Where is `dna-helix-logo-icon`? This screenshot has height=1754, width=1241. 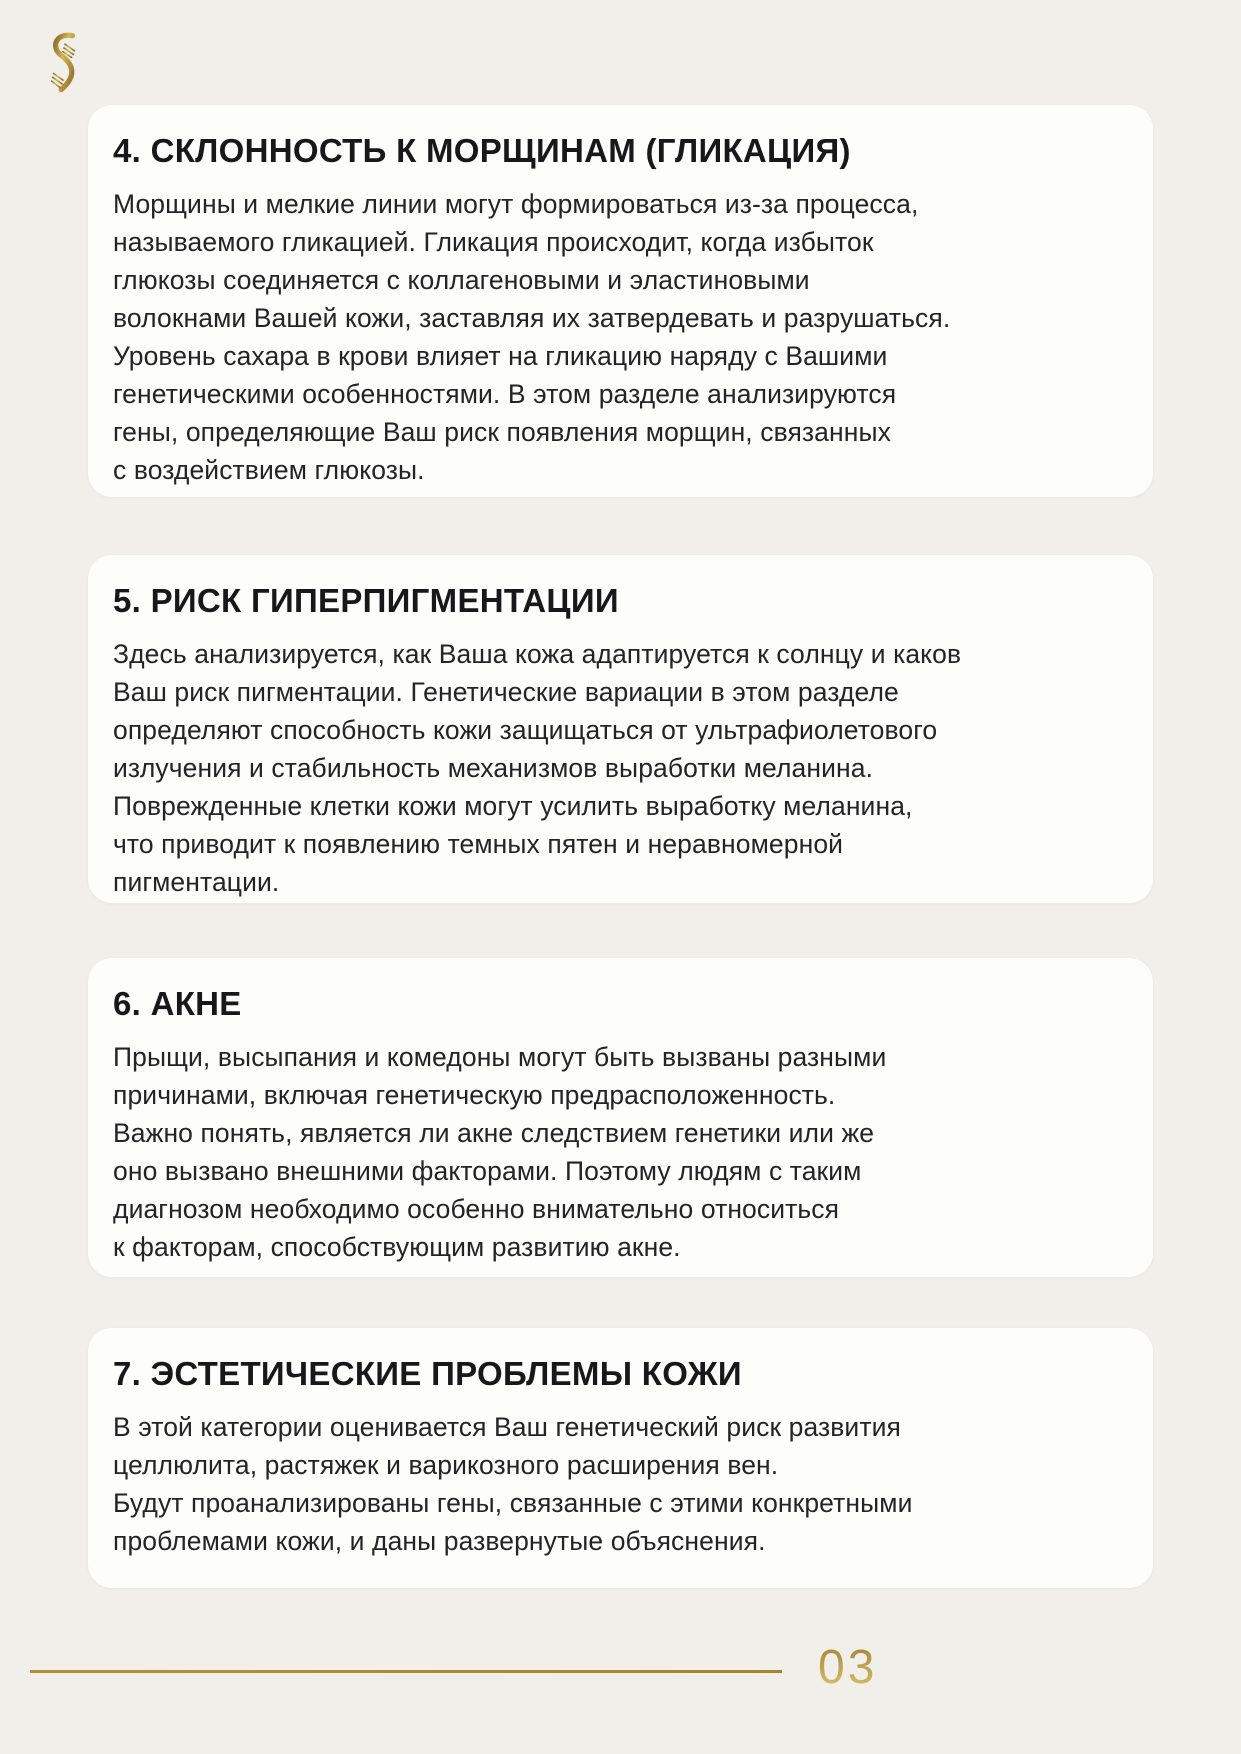
dna-helix-logo-icon is located at coordinates (64, 65).